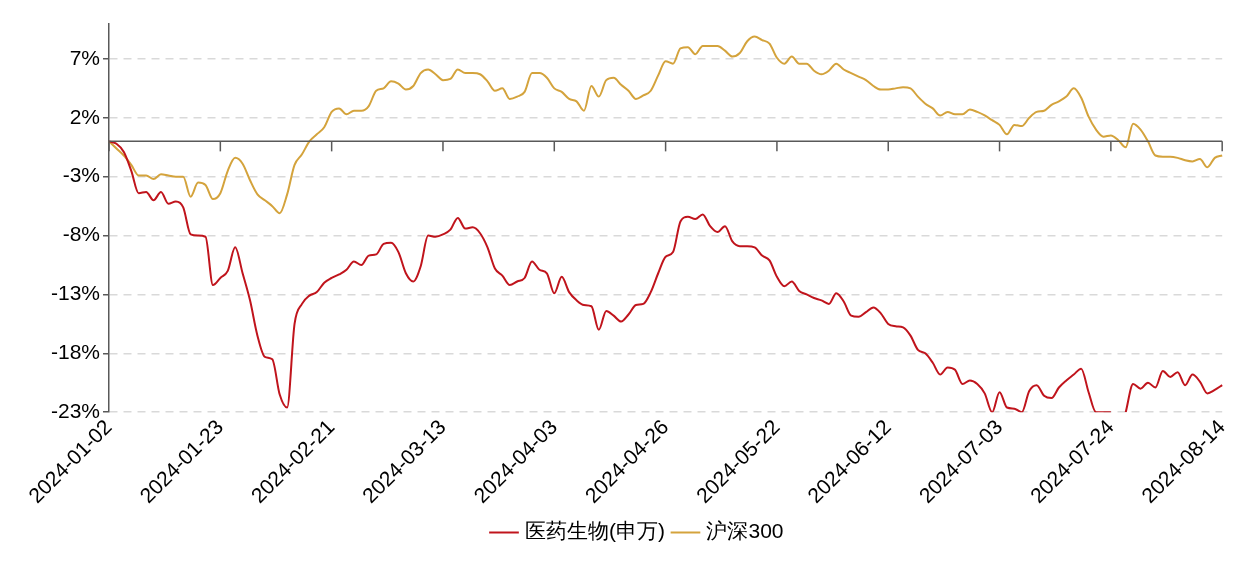 The image size is (1255, 563). What do you see at coordinates (75, 293) in the screenshot?
I see `y-tick-label: -13%` at bounding box center [75, 293].